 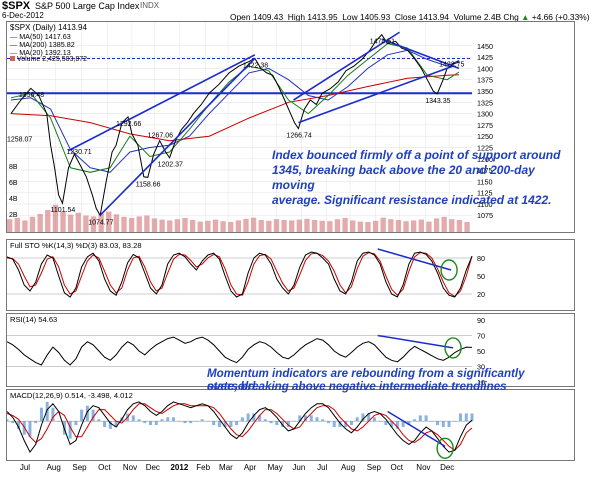 I want to click on chart-header: $SPX S&P 500 Large Cap Index INDX, so click(x=304, y=6).